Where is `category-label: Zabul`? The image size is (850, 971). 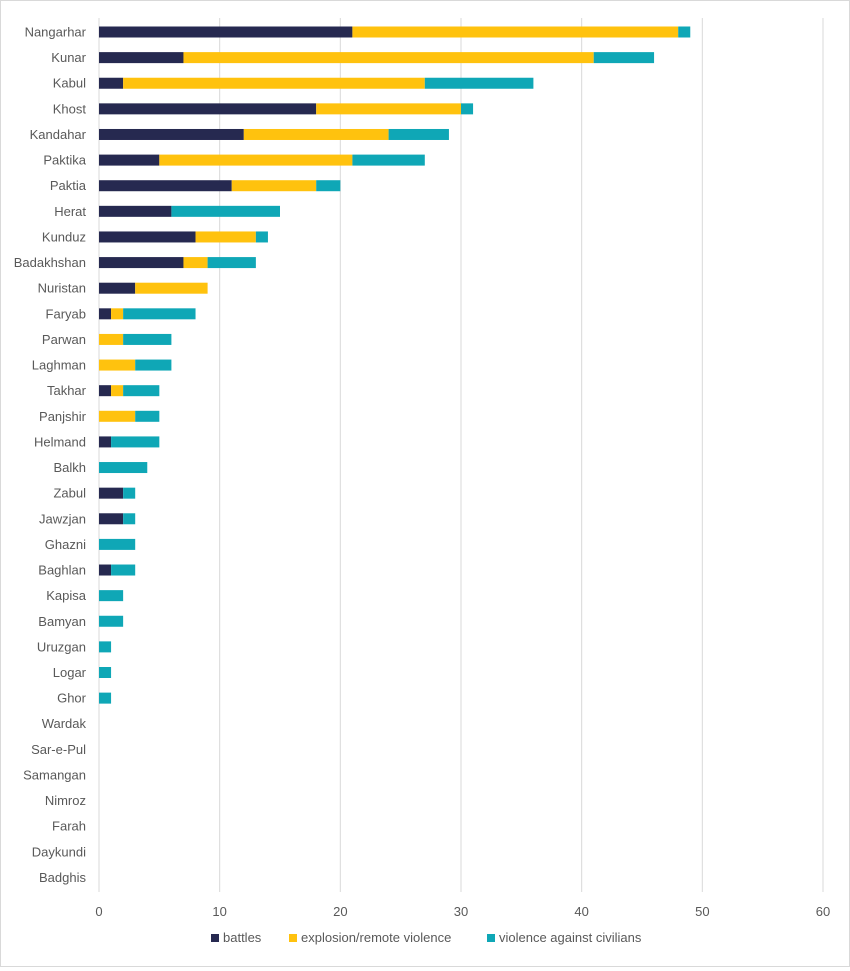 category-label: Zabul is located at coordinates (69, 493).